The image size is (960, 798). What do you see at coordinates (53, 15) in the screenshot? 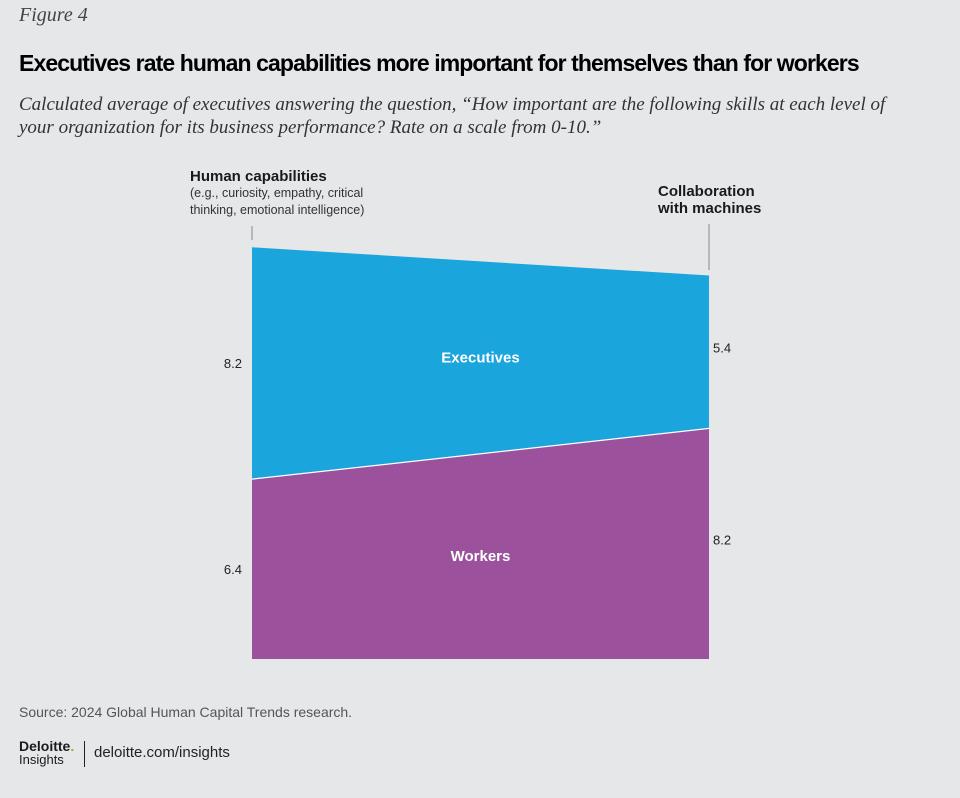
I see `figure-label: Figure 4` at bounding box center [53, 15].